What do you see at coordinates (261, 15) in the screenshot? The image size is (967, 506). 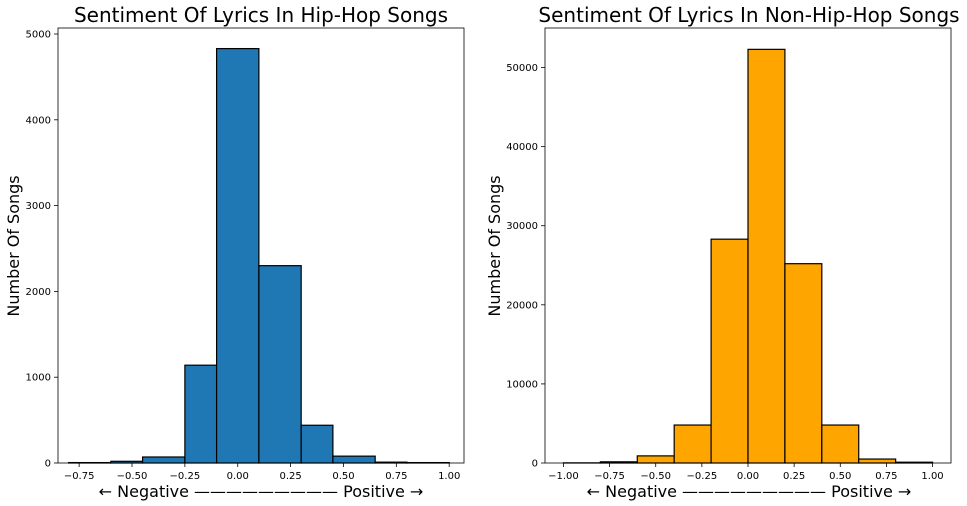 I see `chart-title: Sentiment Of Lyrics In Hip-Hop Songs` at bounding box center [261, 15].